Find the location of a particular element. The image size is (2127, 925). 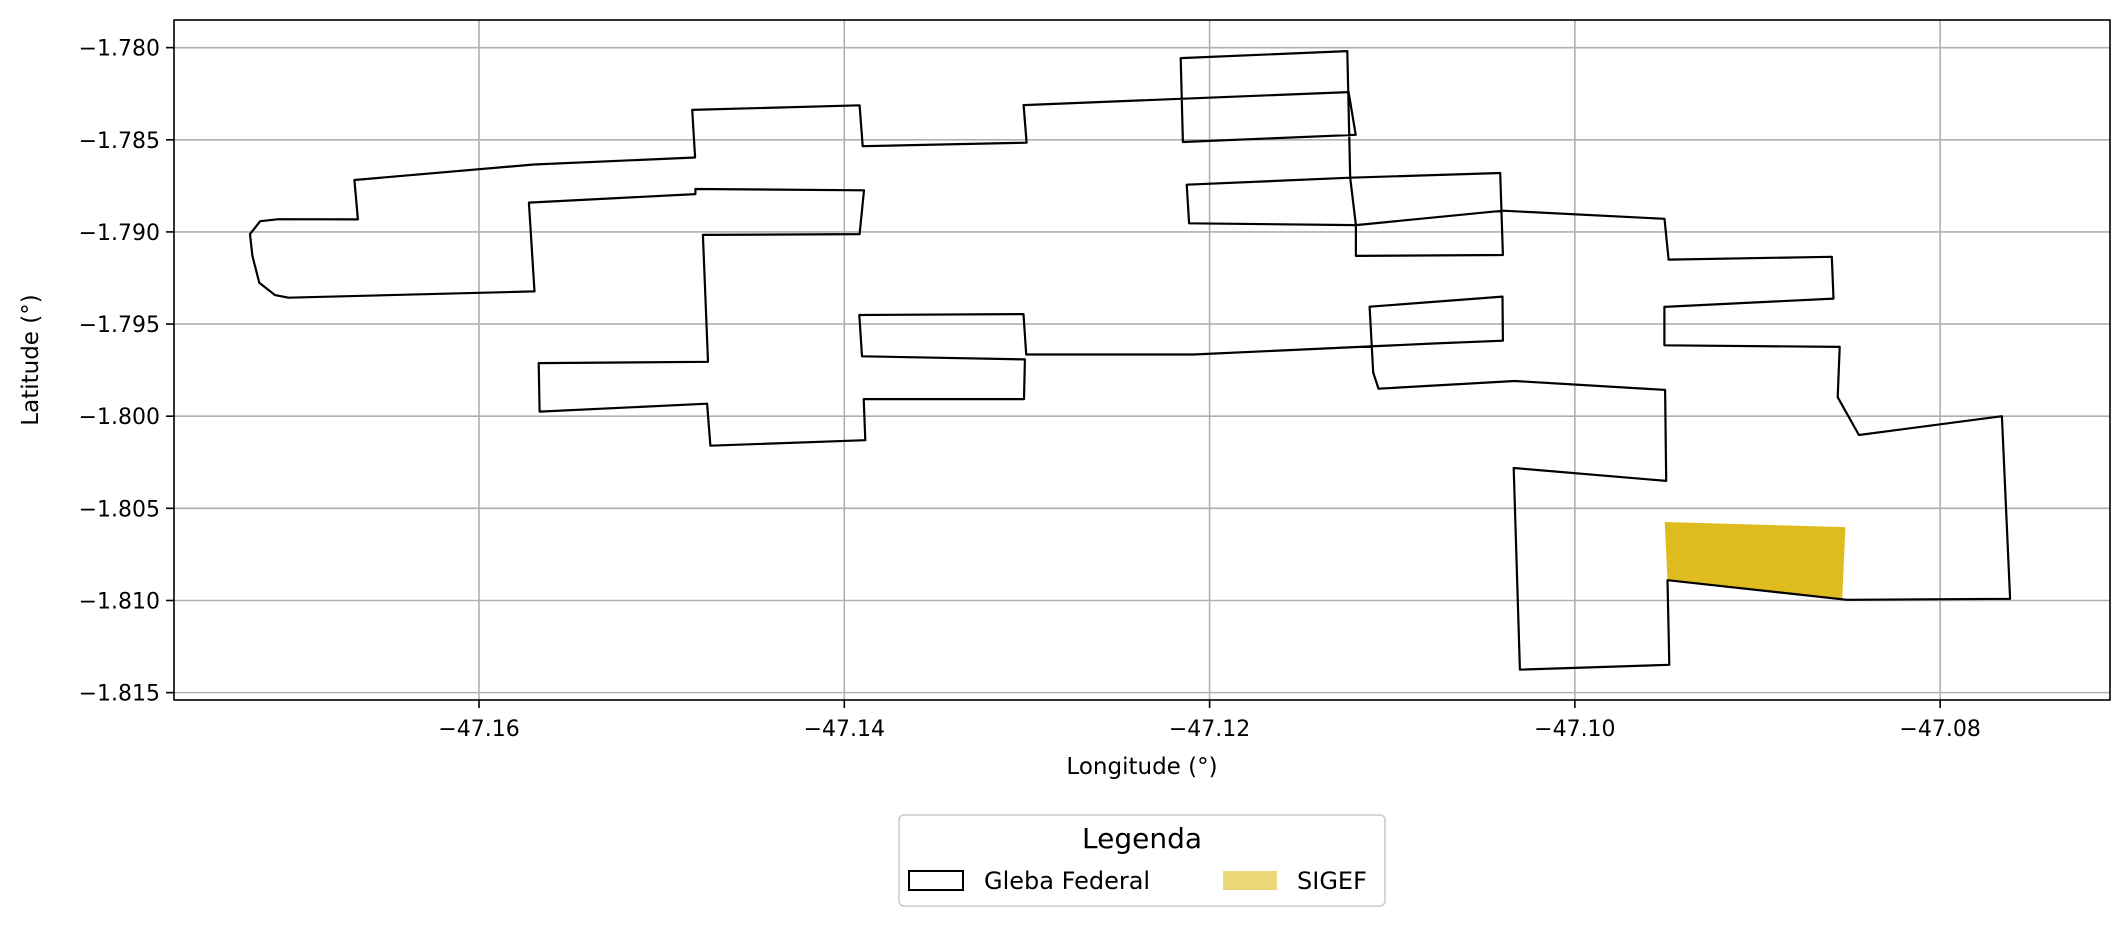

y-tick-label: −1.800 is located at coordinates (119, 417).